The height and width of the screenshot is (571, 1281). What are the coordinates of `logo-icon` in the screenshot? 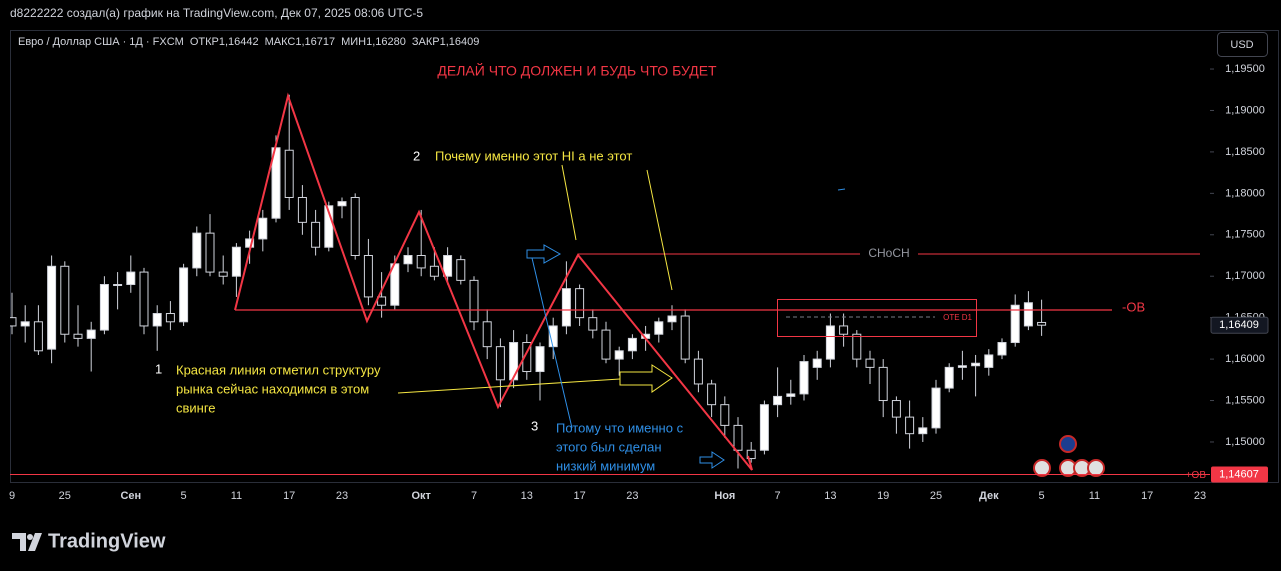 It's located at (27, 542).